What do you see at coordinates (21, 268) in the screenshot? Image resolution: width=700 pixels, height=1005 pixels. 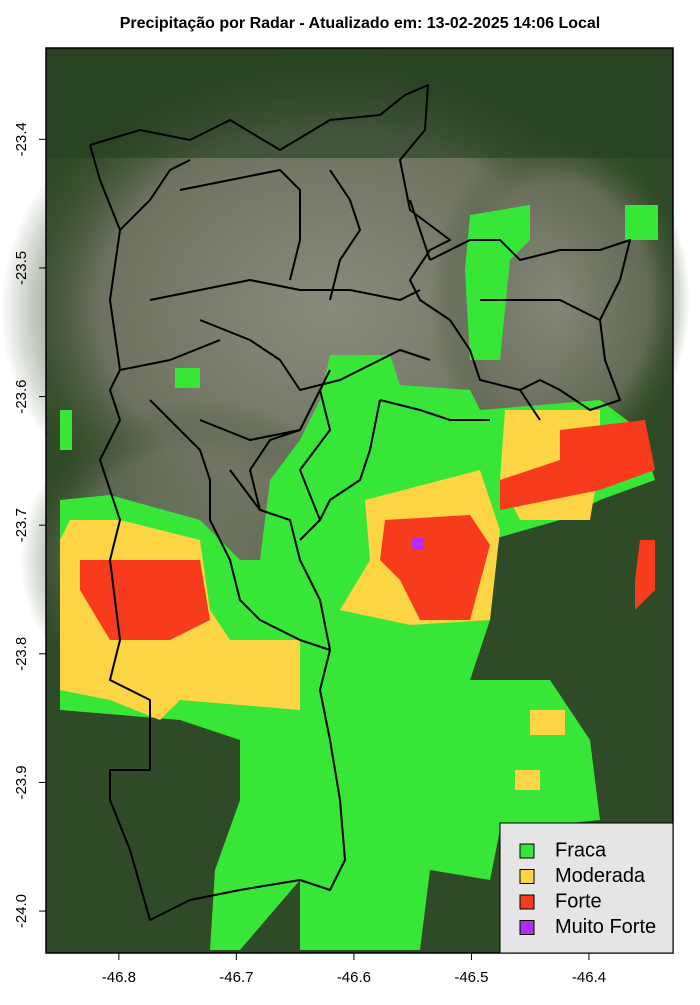 I see `y-tick-label: -23.5` at bounding box center [21, 268].